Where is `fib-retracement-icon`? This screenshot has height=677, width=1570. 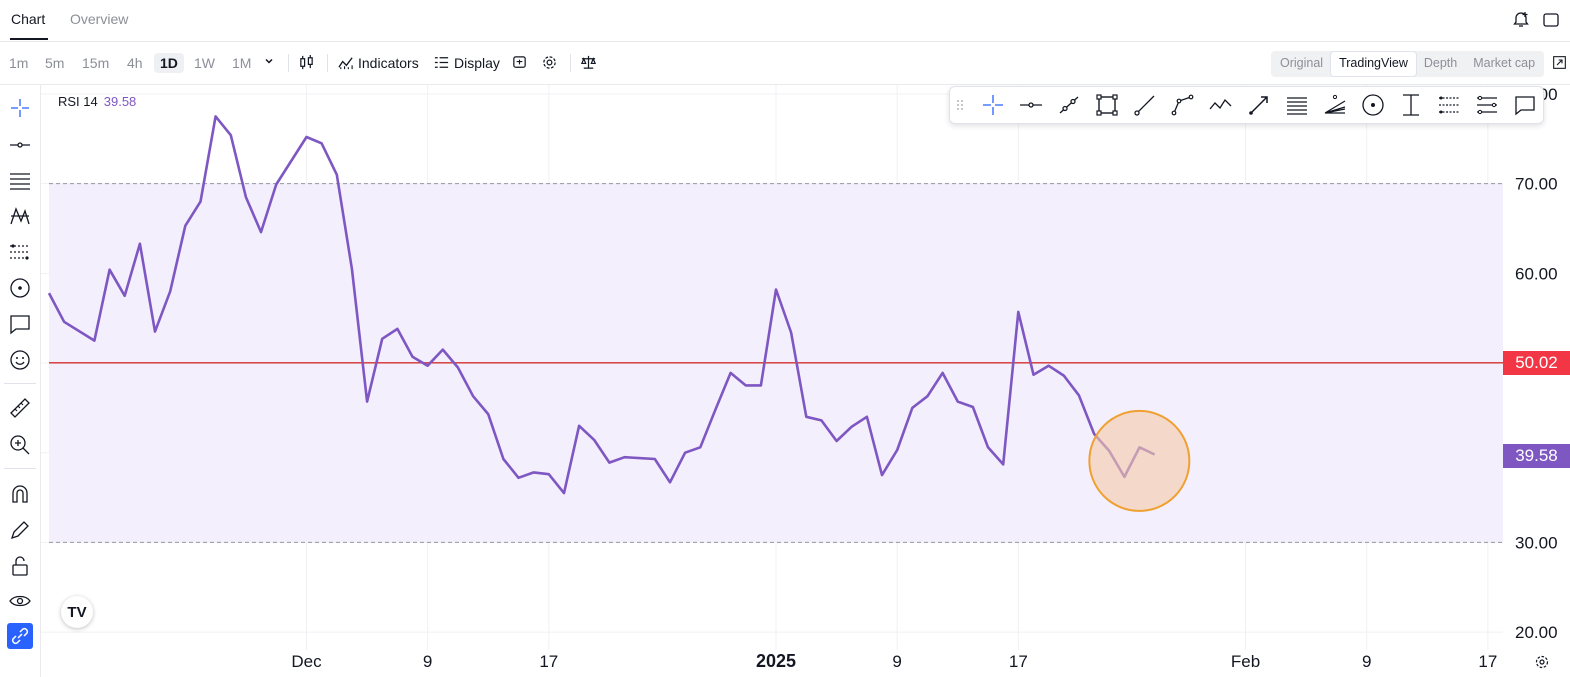
fib-retracement-icon is located at coordinates (20, 181).